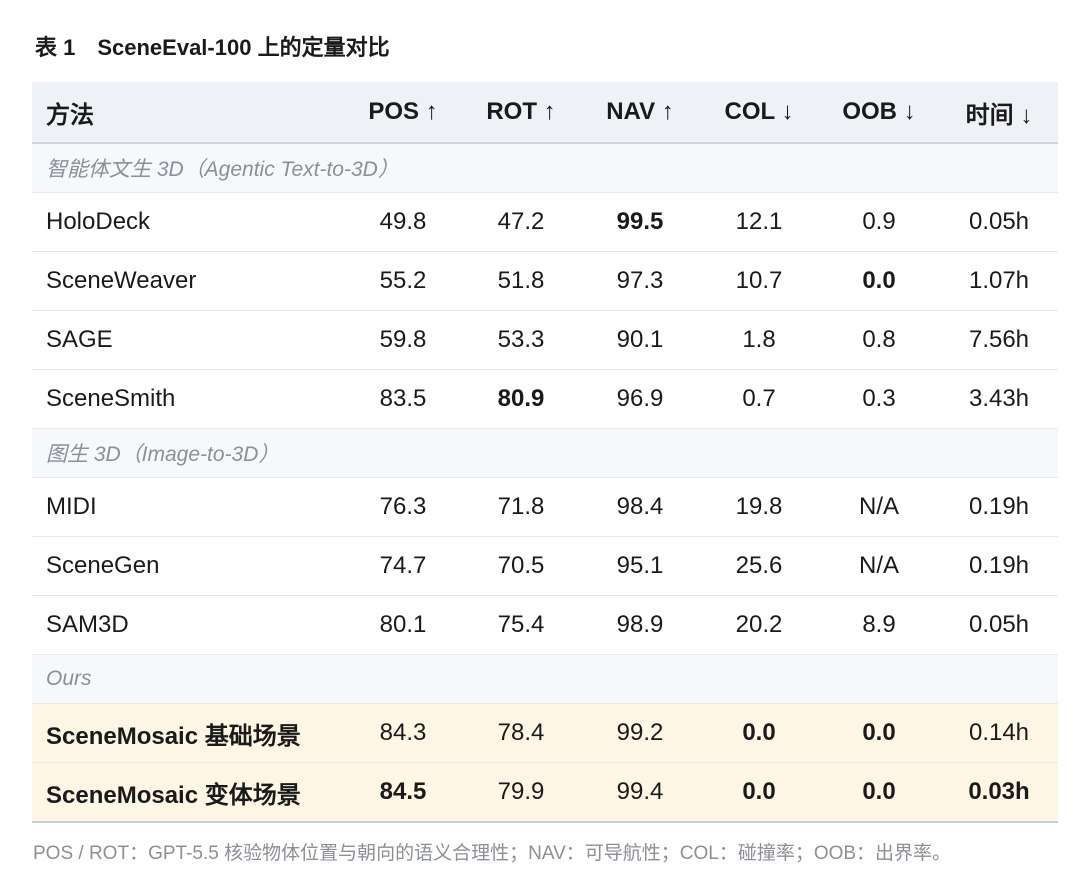 The image size is (1080, 890). Describe the element at coordinates (759, 507) in the screenshot. I see `table-cell: 19.8` at that location.